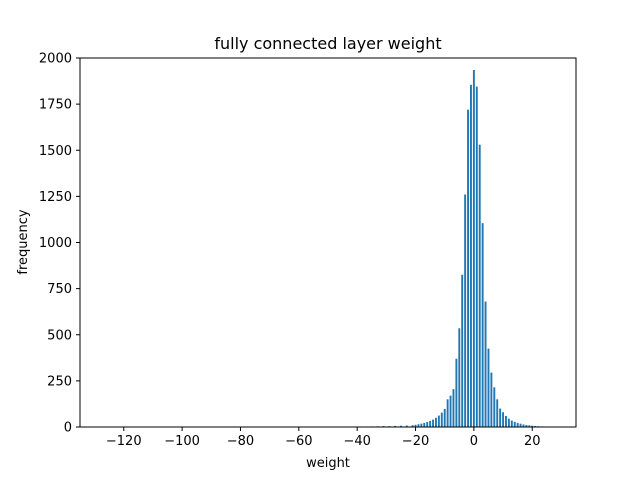 This screenshot has width=640, height=480. What do you see at coordinates (323, 438) in the screenshot?
I see `x-axis: −120 −100 −80 −60 −40 −20 0 20` at bounding box center [323, 438].